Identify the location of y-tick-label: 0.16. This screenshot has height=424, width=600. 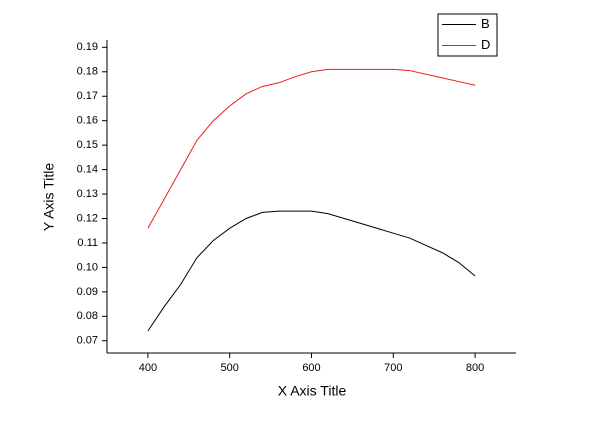
(87, 121).